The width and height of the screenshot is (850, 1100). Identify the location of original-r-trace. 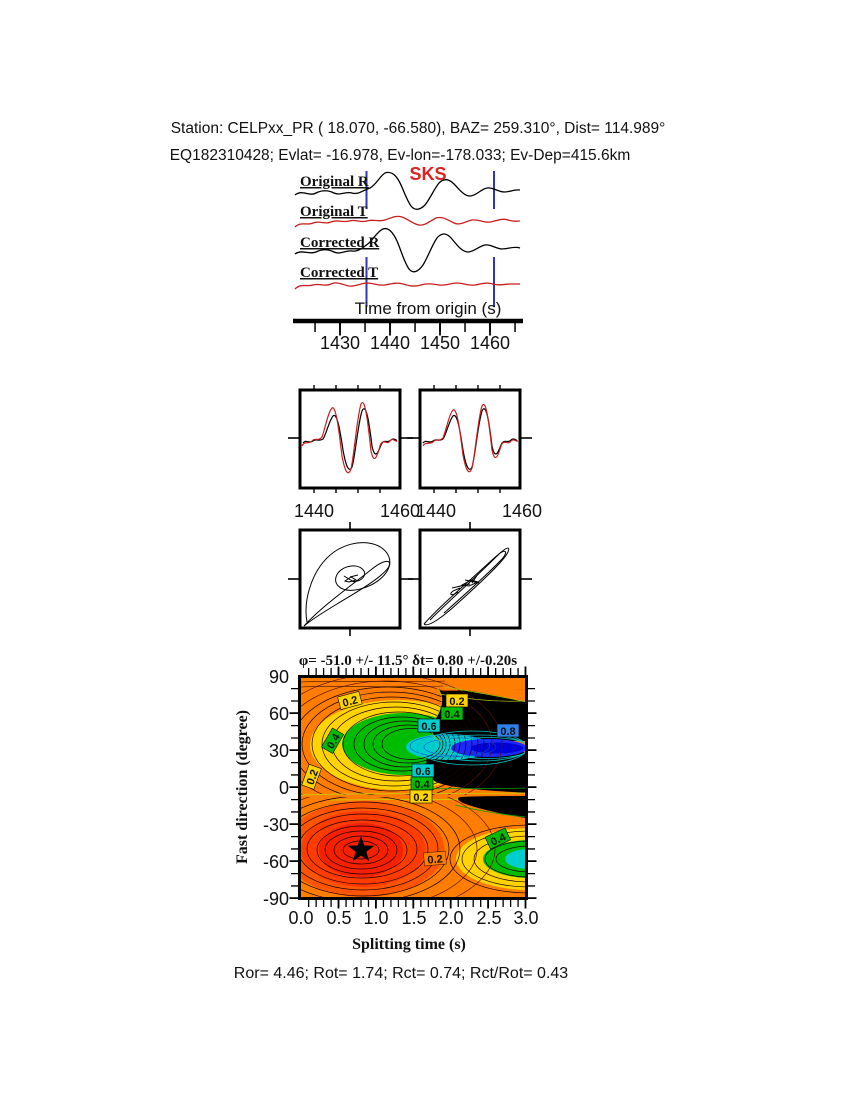
(407, 190).